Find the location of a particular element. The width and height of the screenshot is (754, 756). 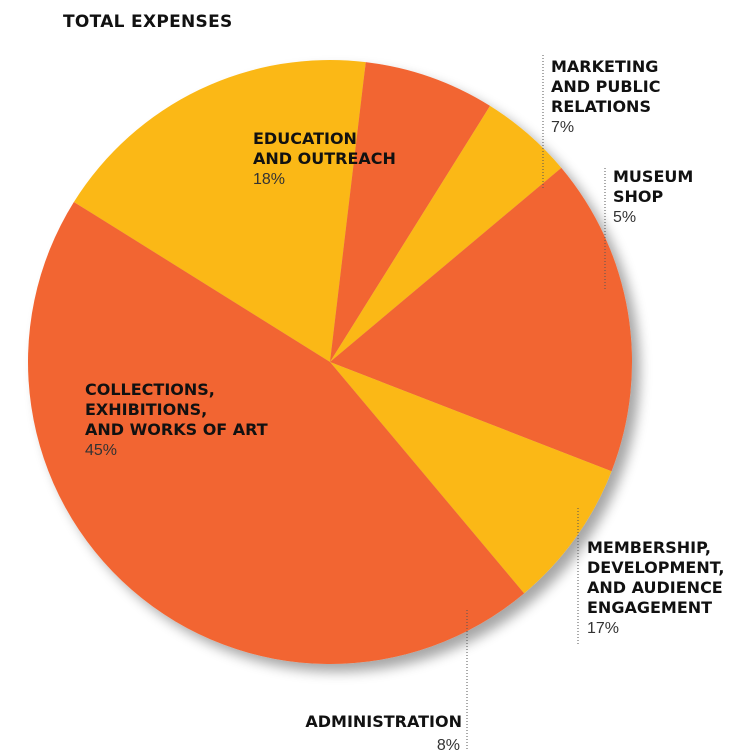

pie-slice-museum is located at coordinates (446, 234).